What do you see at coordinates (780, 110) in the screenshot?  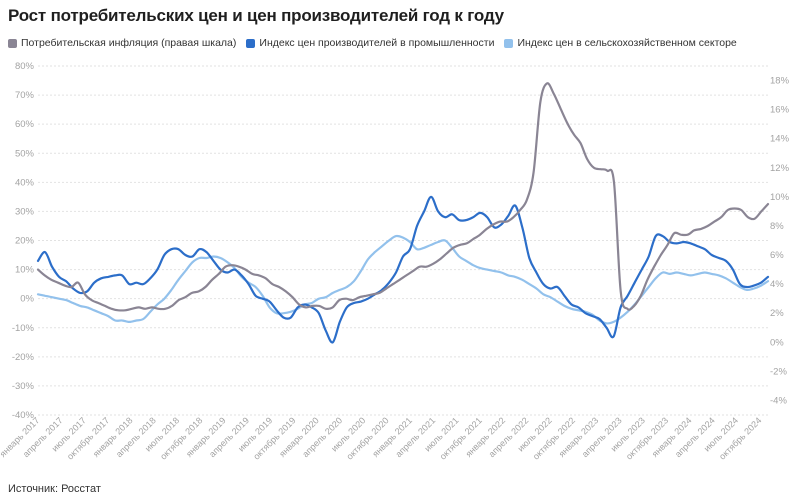 I see `y-right-tick-label: 16%` at bounding box center [780, 110].